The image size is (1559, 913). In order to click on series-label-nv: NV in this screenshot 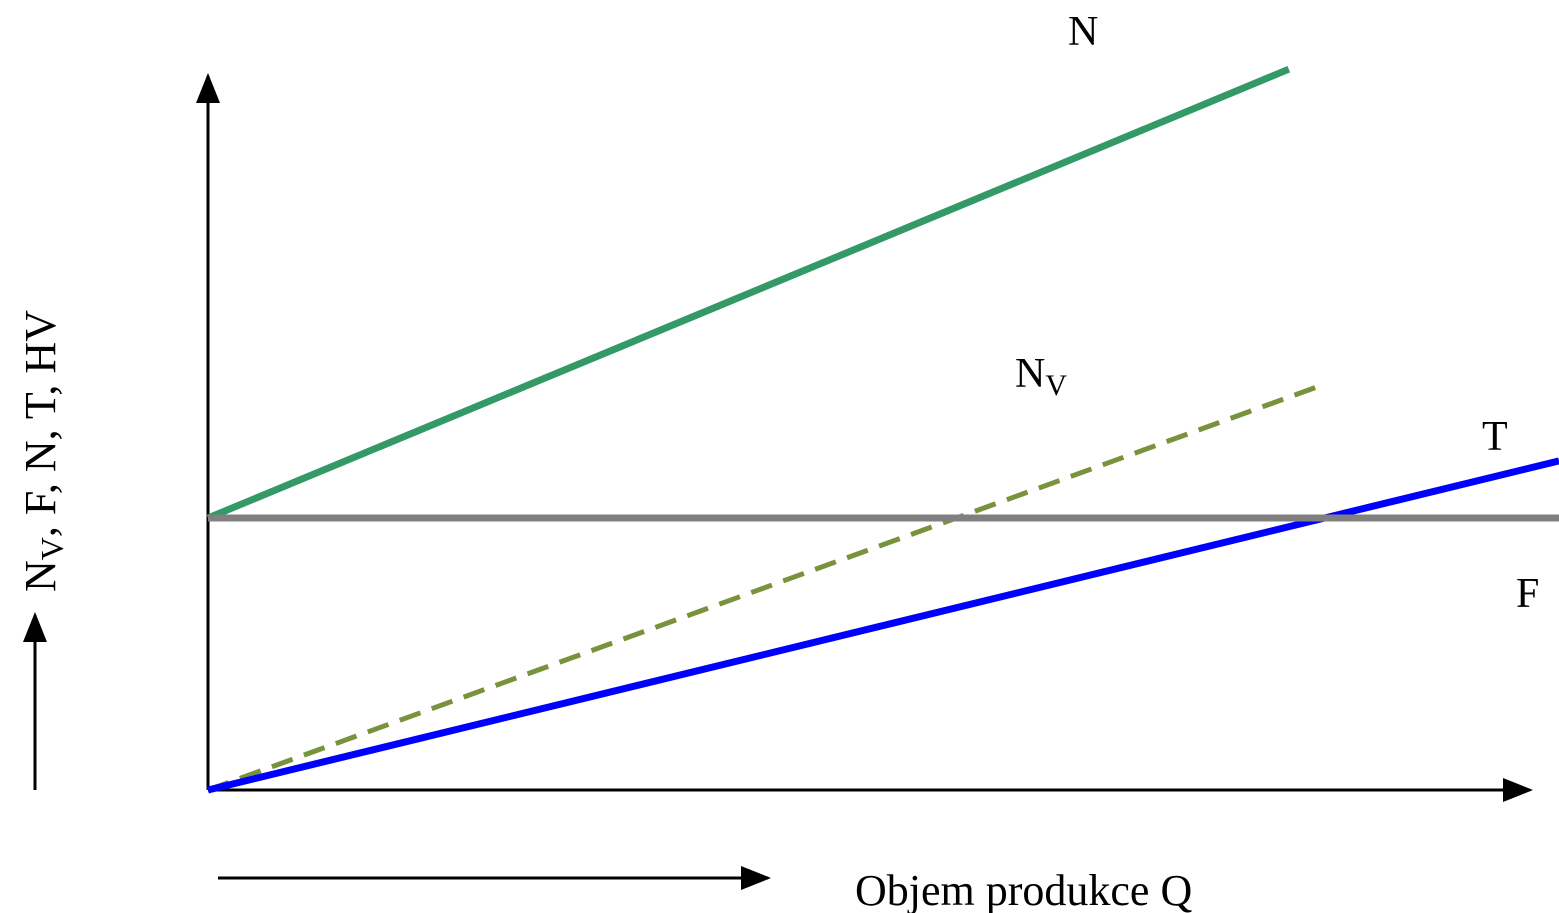, I will do `click(1041, 376)`.